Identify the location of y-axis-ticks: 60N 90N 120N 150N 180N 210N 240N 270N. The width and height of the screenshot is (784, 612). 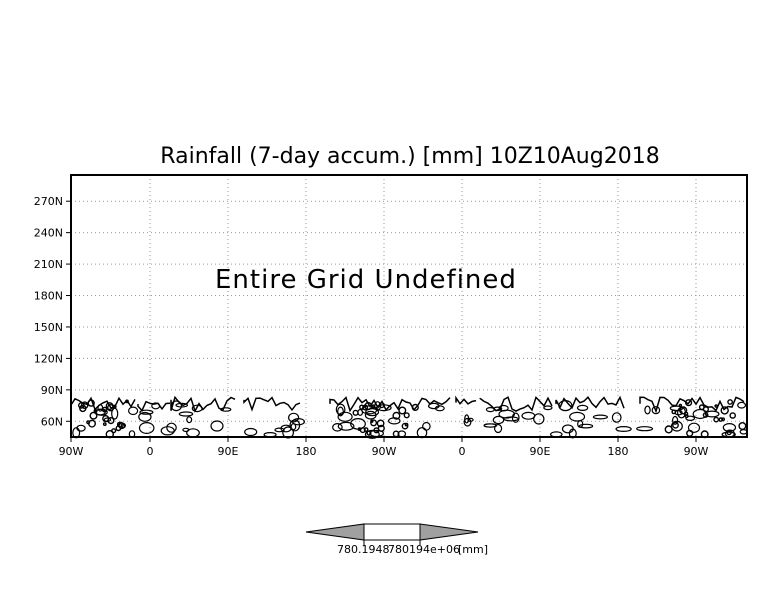
(52, 311).